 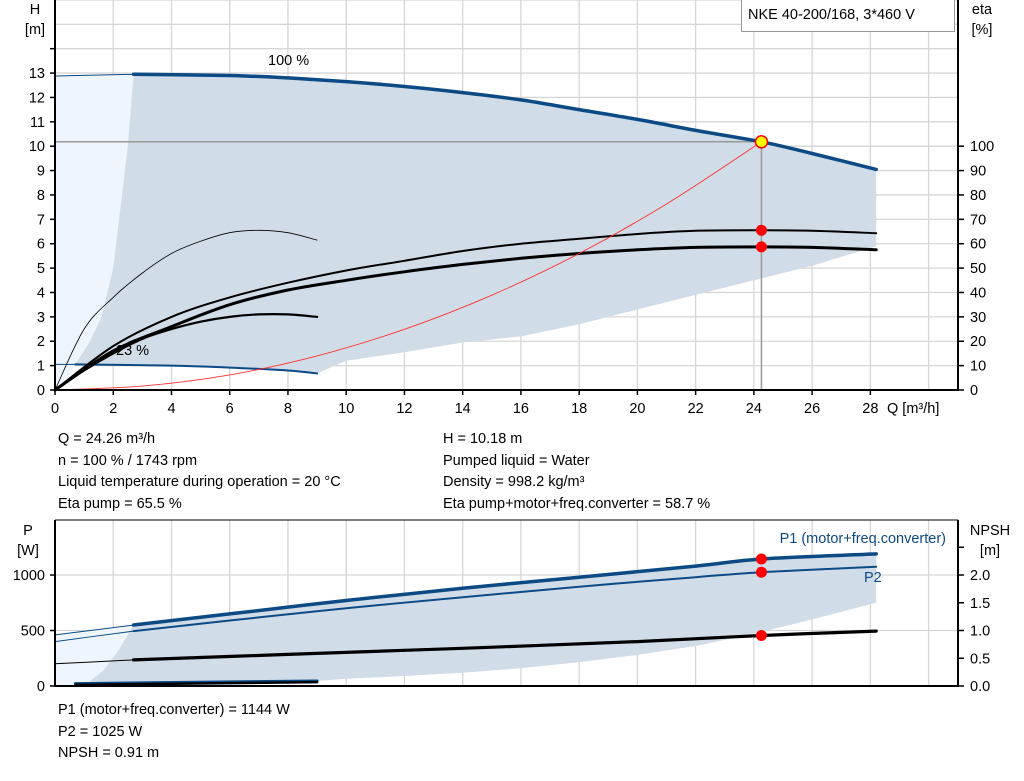 What do you see at coordinates (978, 220) in the screenshot?
I see `y2-tick-label: 70` at bounding box center [978, 220].